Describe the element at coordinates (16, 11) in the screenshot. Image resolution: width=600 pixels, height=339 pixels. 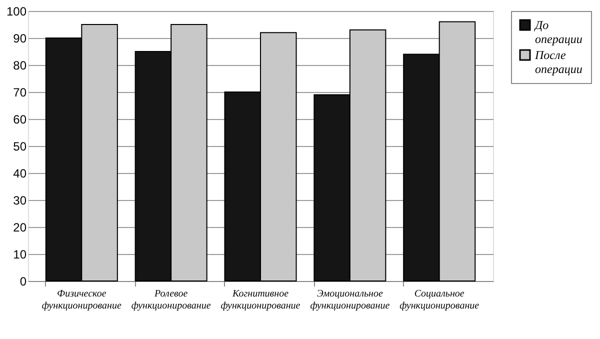
I see `y-tick-label: 100` at that location.